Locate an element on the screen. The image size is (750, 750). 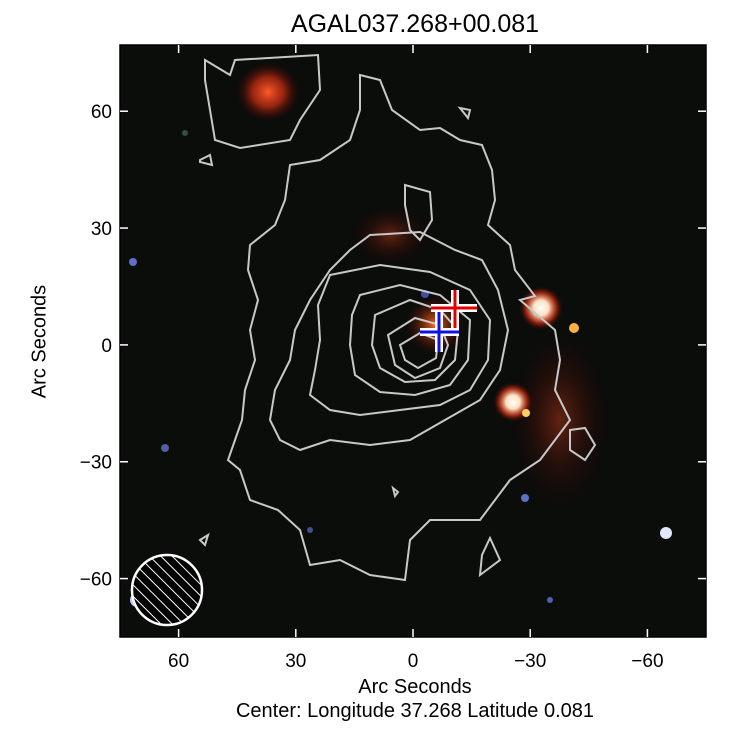
x-tick-label: 30 is located at coordinates (295, 661).